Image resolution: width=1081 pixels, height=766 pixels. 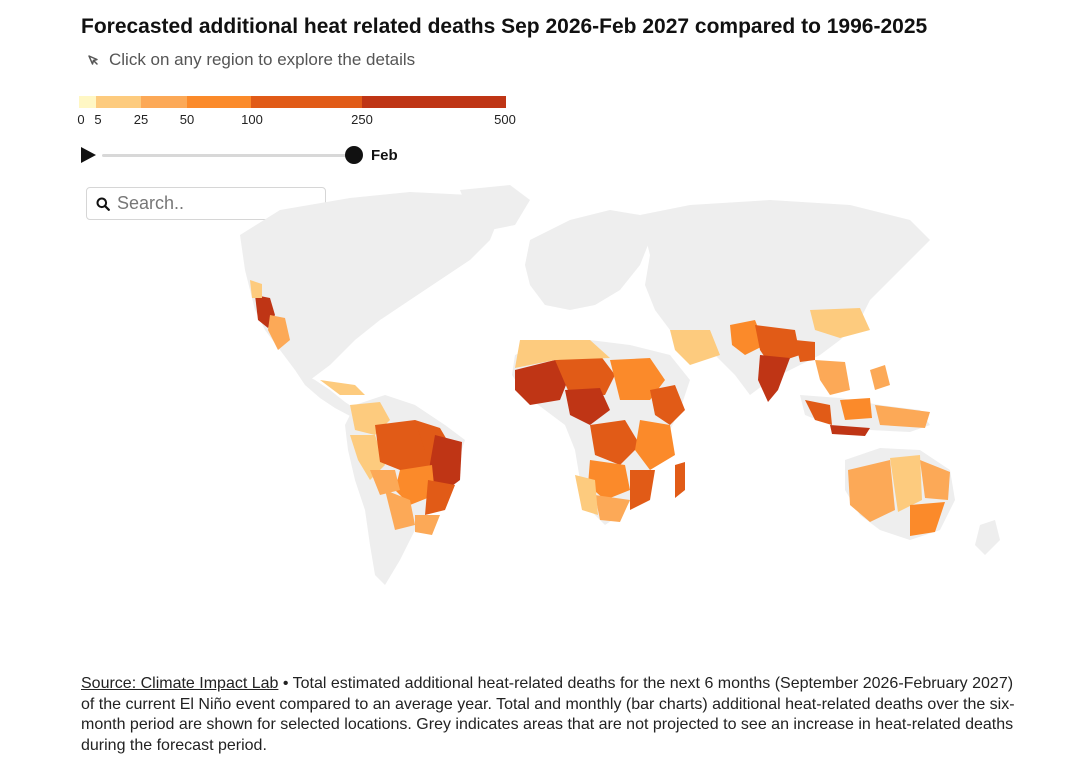 I want to click on region-australia-southeast, so click(x=927, y=519).